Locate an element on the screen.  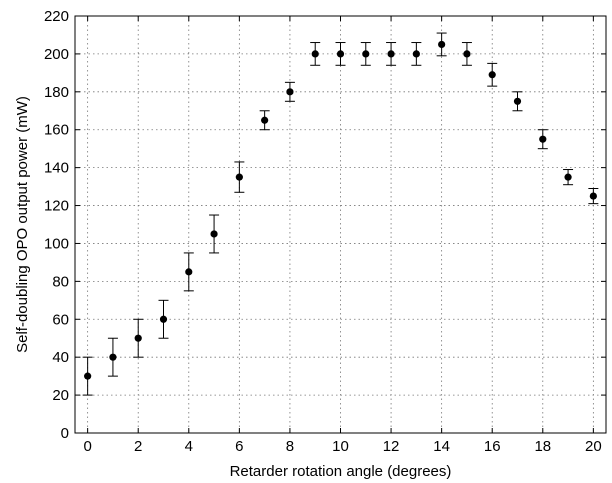
x-tick-label: 16 is located at coordinates (492, 446).